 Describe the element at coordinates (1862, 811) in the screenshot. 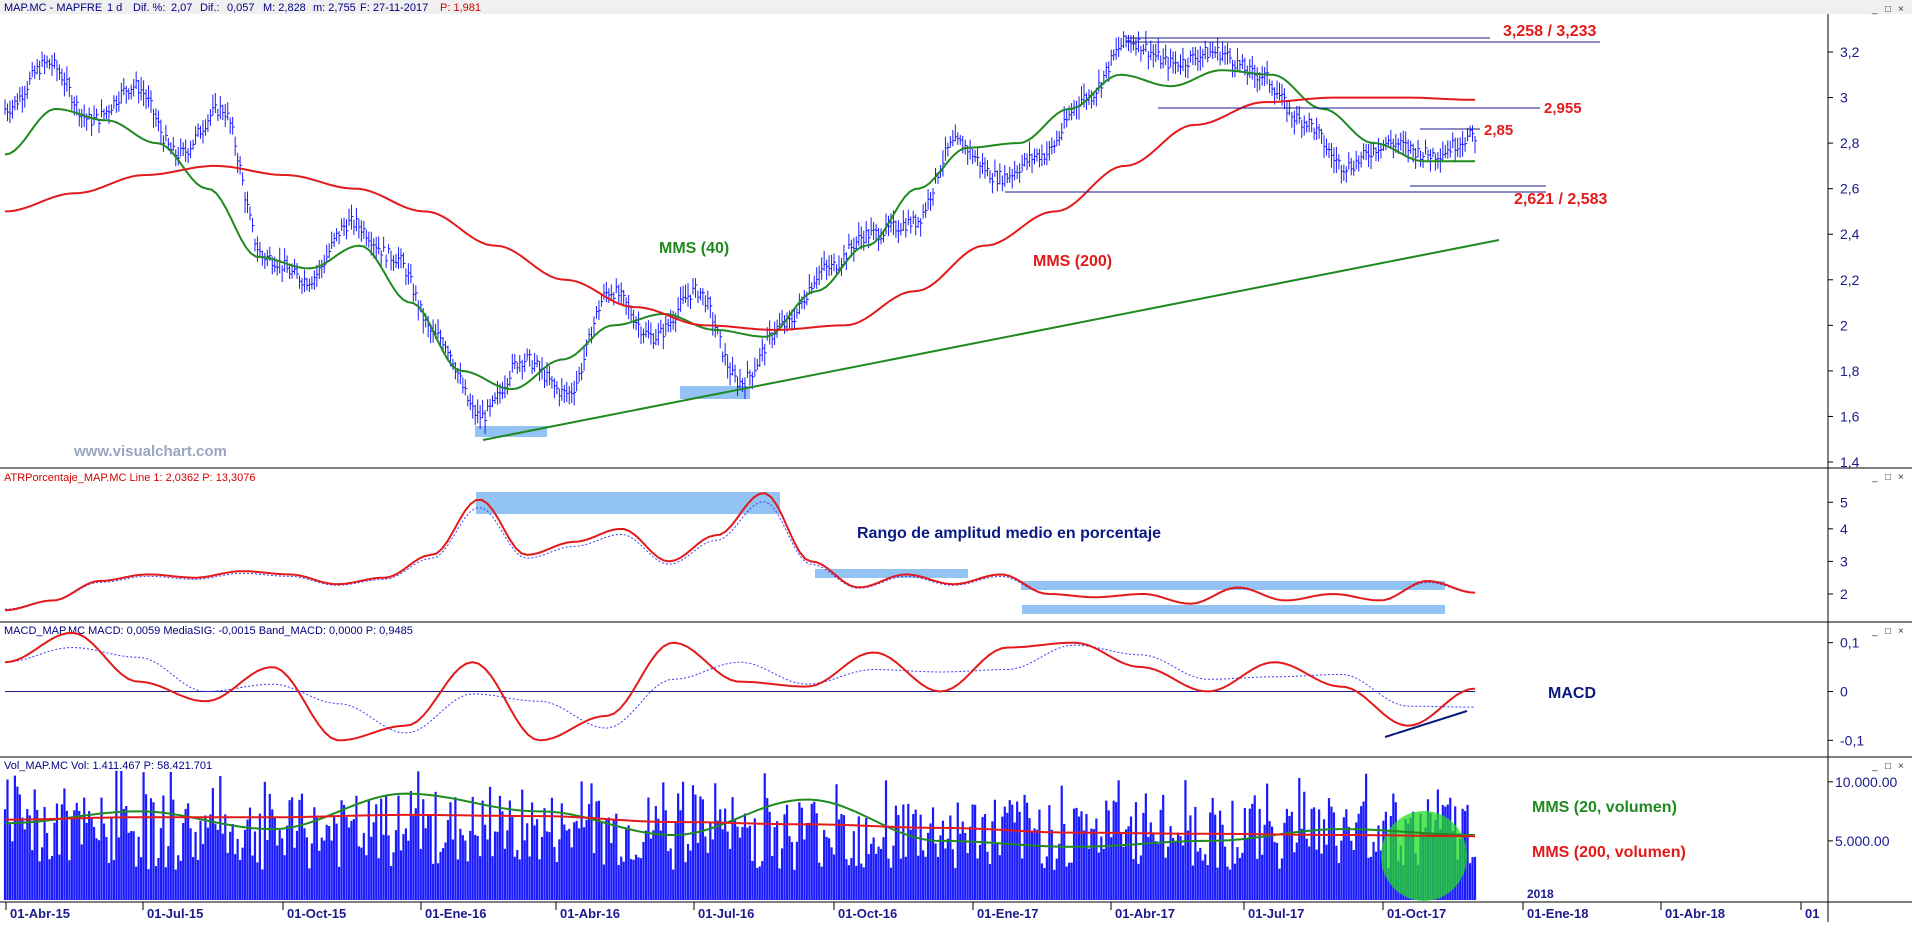

I see `volume-y-axis: 10.000.00 5.000.00` at that location.